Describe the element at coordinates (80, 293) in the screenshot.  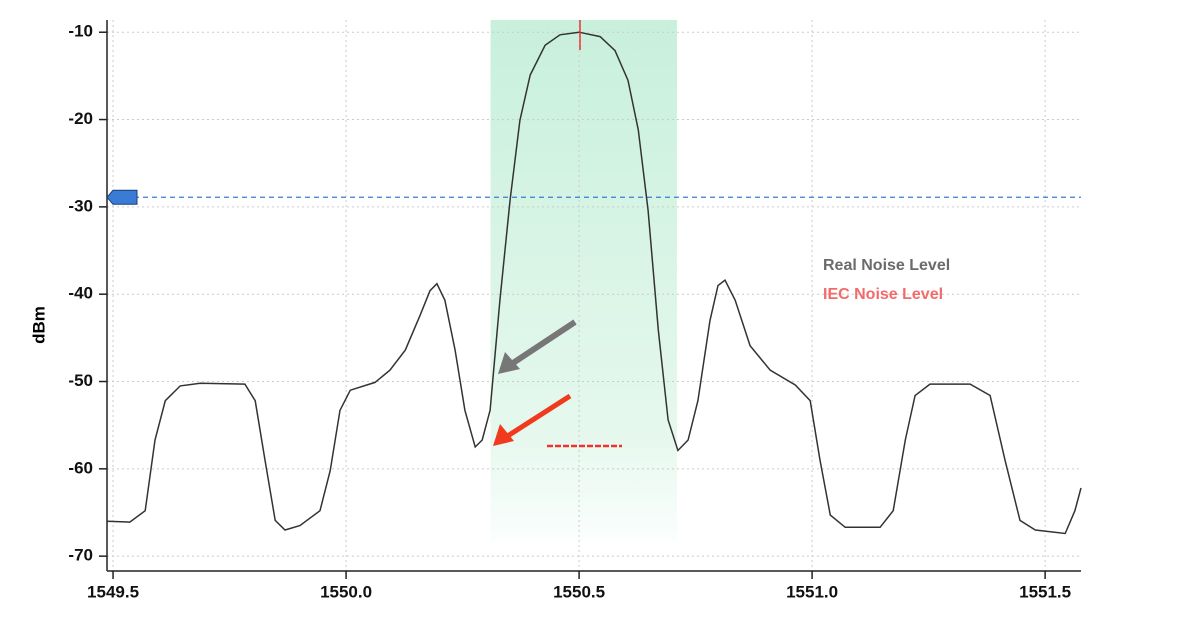
I see `y-tick-label: -40` at that location.